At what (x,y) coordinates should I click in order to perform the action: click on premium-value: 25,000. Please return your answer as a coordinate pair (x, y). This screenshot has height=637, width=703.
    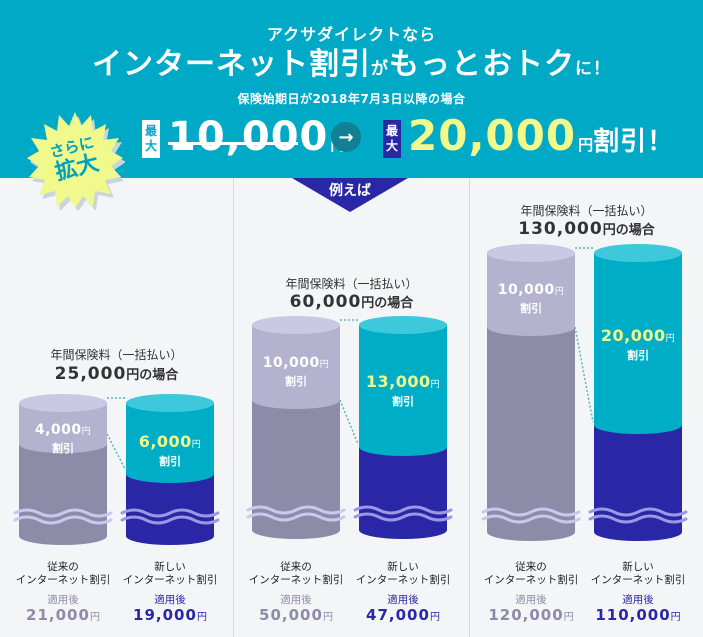
    Looking at the image, I should click on (90, 374).